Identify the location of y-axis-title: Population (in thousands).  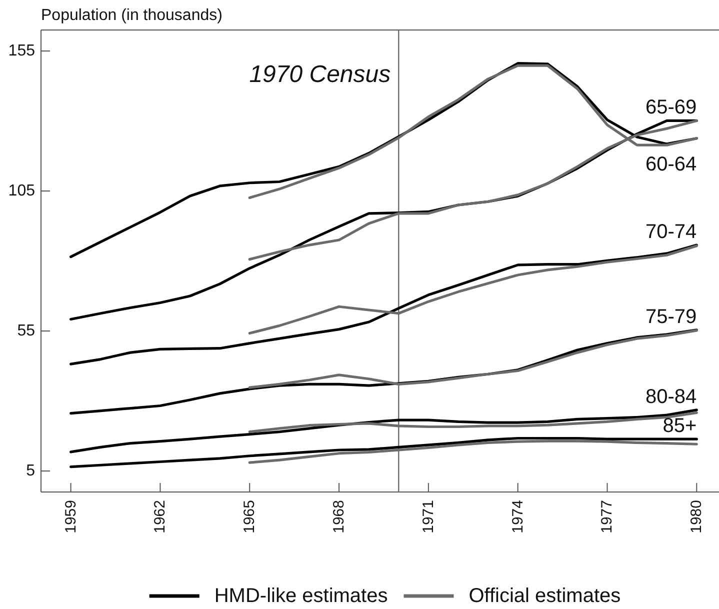
(131, 15).